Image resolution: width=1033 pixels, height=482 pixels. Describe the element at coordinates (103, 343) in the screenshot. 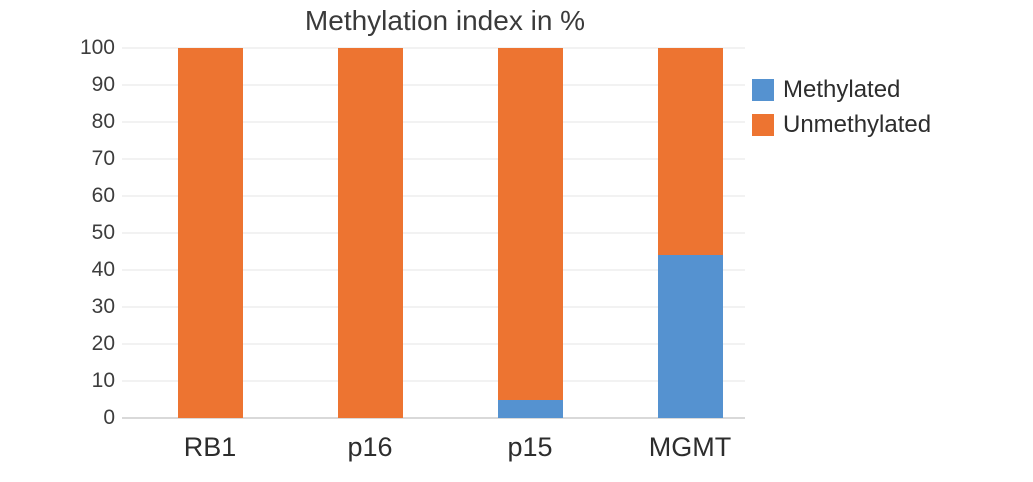

I see `y-tick-label: 20` at that location.